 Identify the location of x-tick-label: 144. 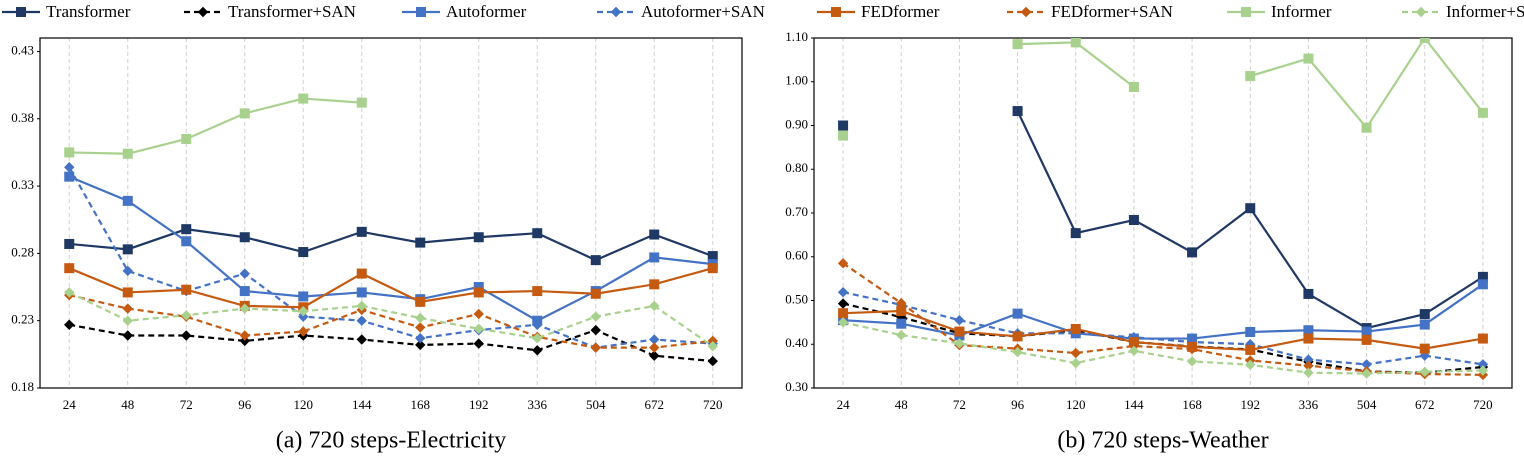
(362, 404).